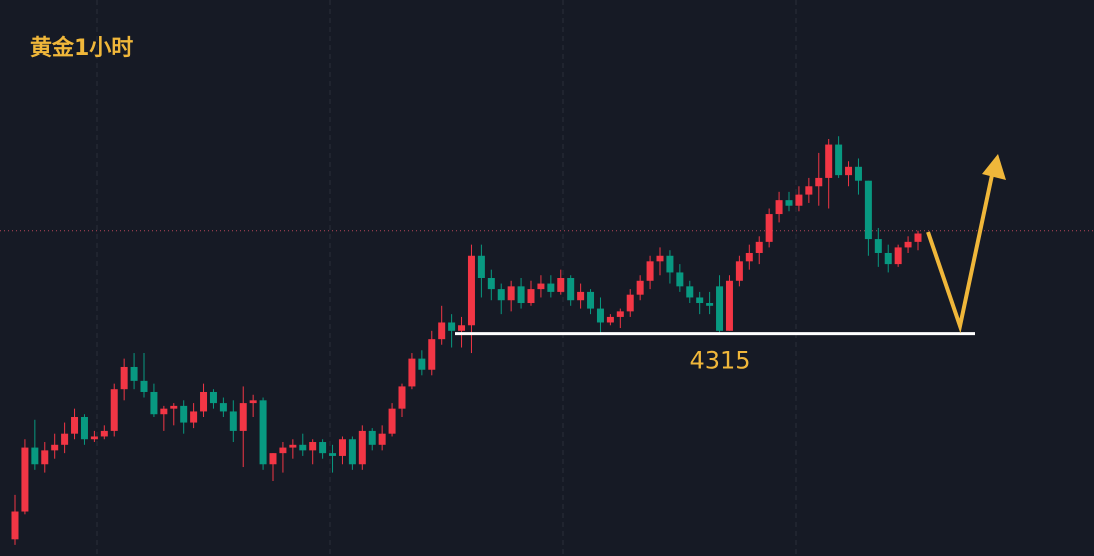 The height and width of the screenshot is (556, 1094). Describe the element at coordinates (719, 361) in the screenshot. I see `support-label: 4315` at that location.